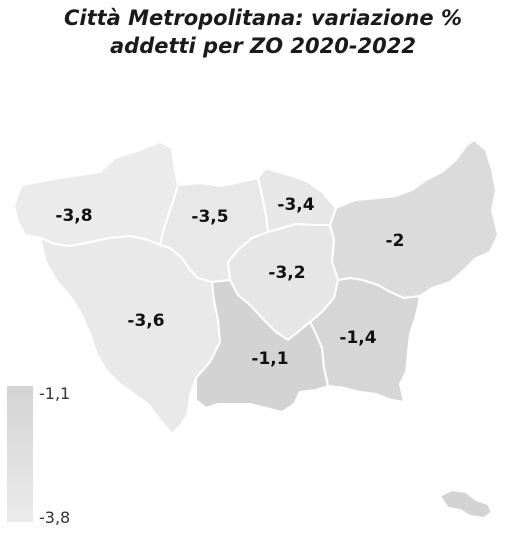  What do you see at coordinates (20, 454) in the screenshot?
I see `color-scale-bar` at bounding box center [20, 454].